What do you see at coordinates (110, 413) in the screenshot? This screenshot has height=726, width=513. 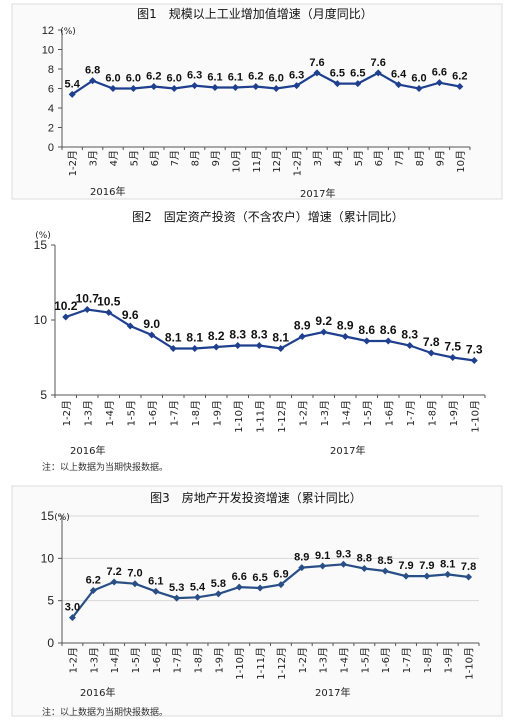 I see `x-category-label: 1-4月` at bounding box center [110, 413].